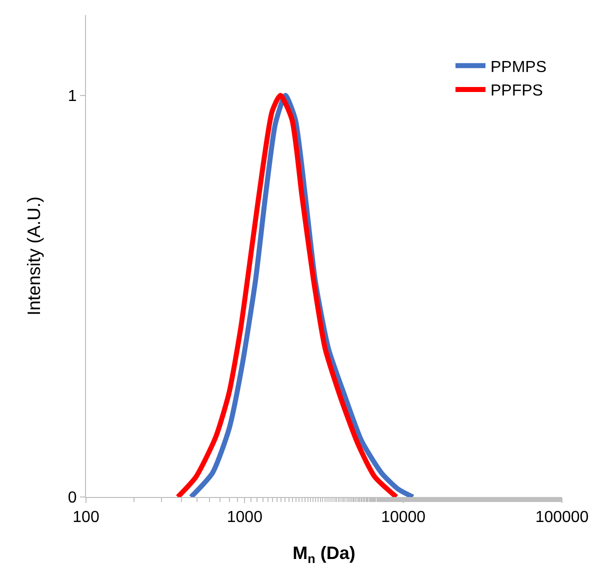  I want to click on x-tick-label: 100, so click(86, 517).